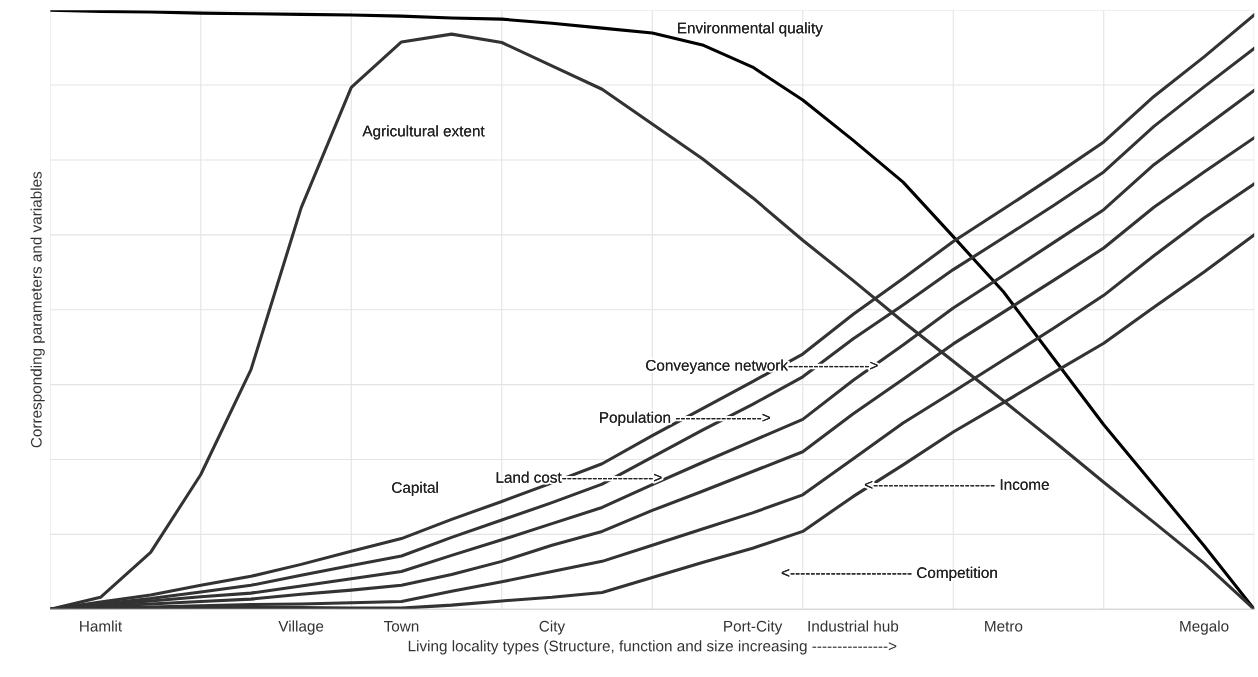 The height and width of the screenshot is (677, 1258). Describe the element at coordinates (1004, 626) in the screenshot. I see `x-tick-label: Metro` at that location.